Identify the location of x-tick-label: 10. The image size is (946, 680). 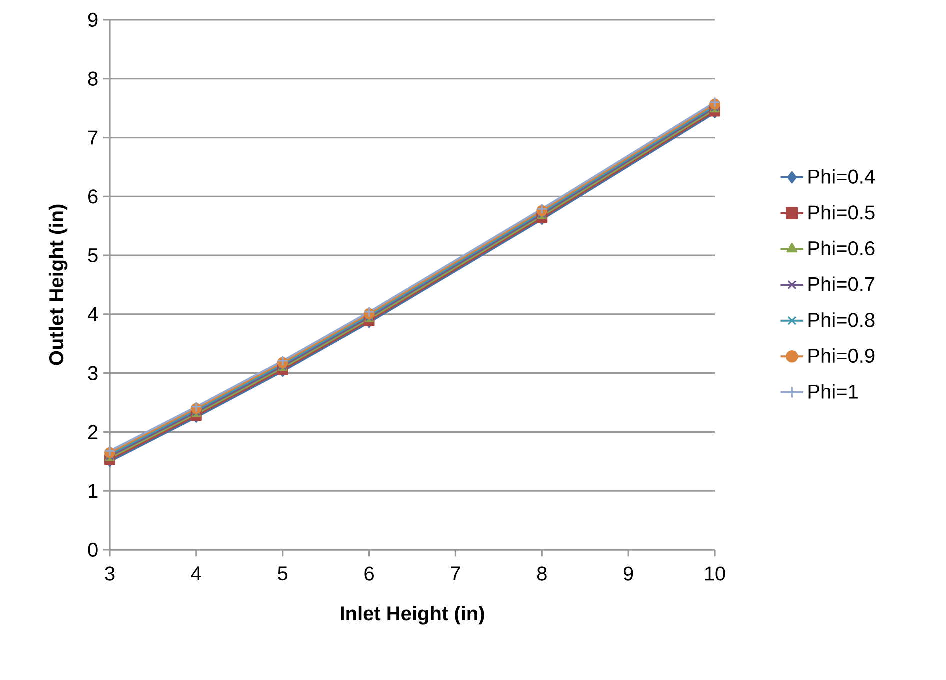
(715, 573).